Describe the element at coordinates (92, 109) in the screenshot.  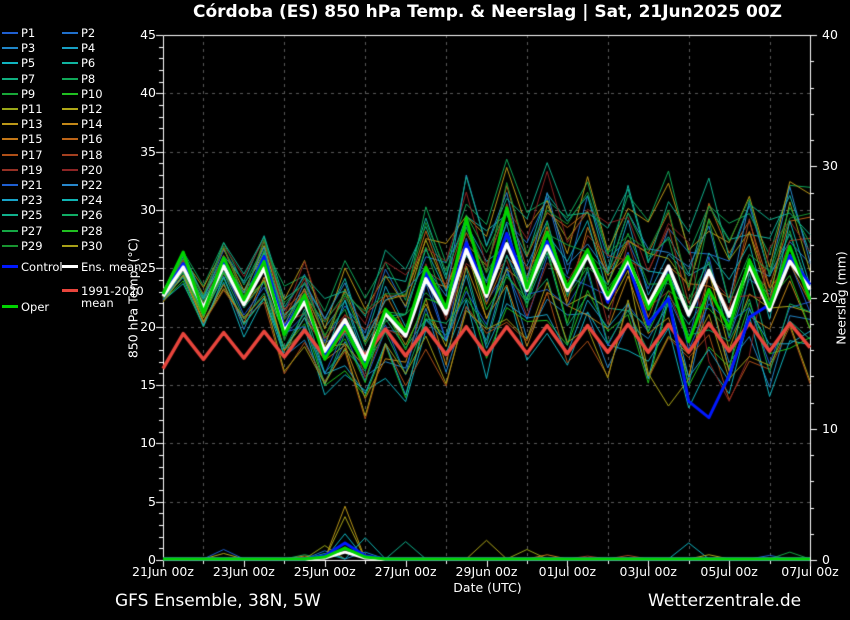
I see `legend-label: P12` at that location.